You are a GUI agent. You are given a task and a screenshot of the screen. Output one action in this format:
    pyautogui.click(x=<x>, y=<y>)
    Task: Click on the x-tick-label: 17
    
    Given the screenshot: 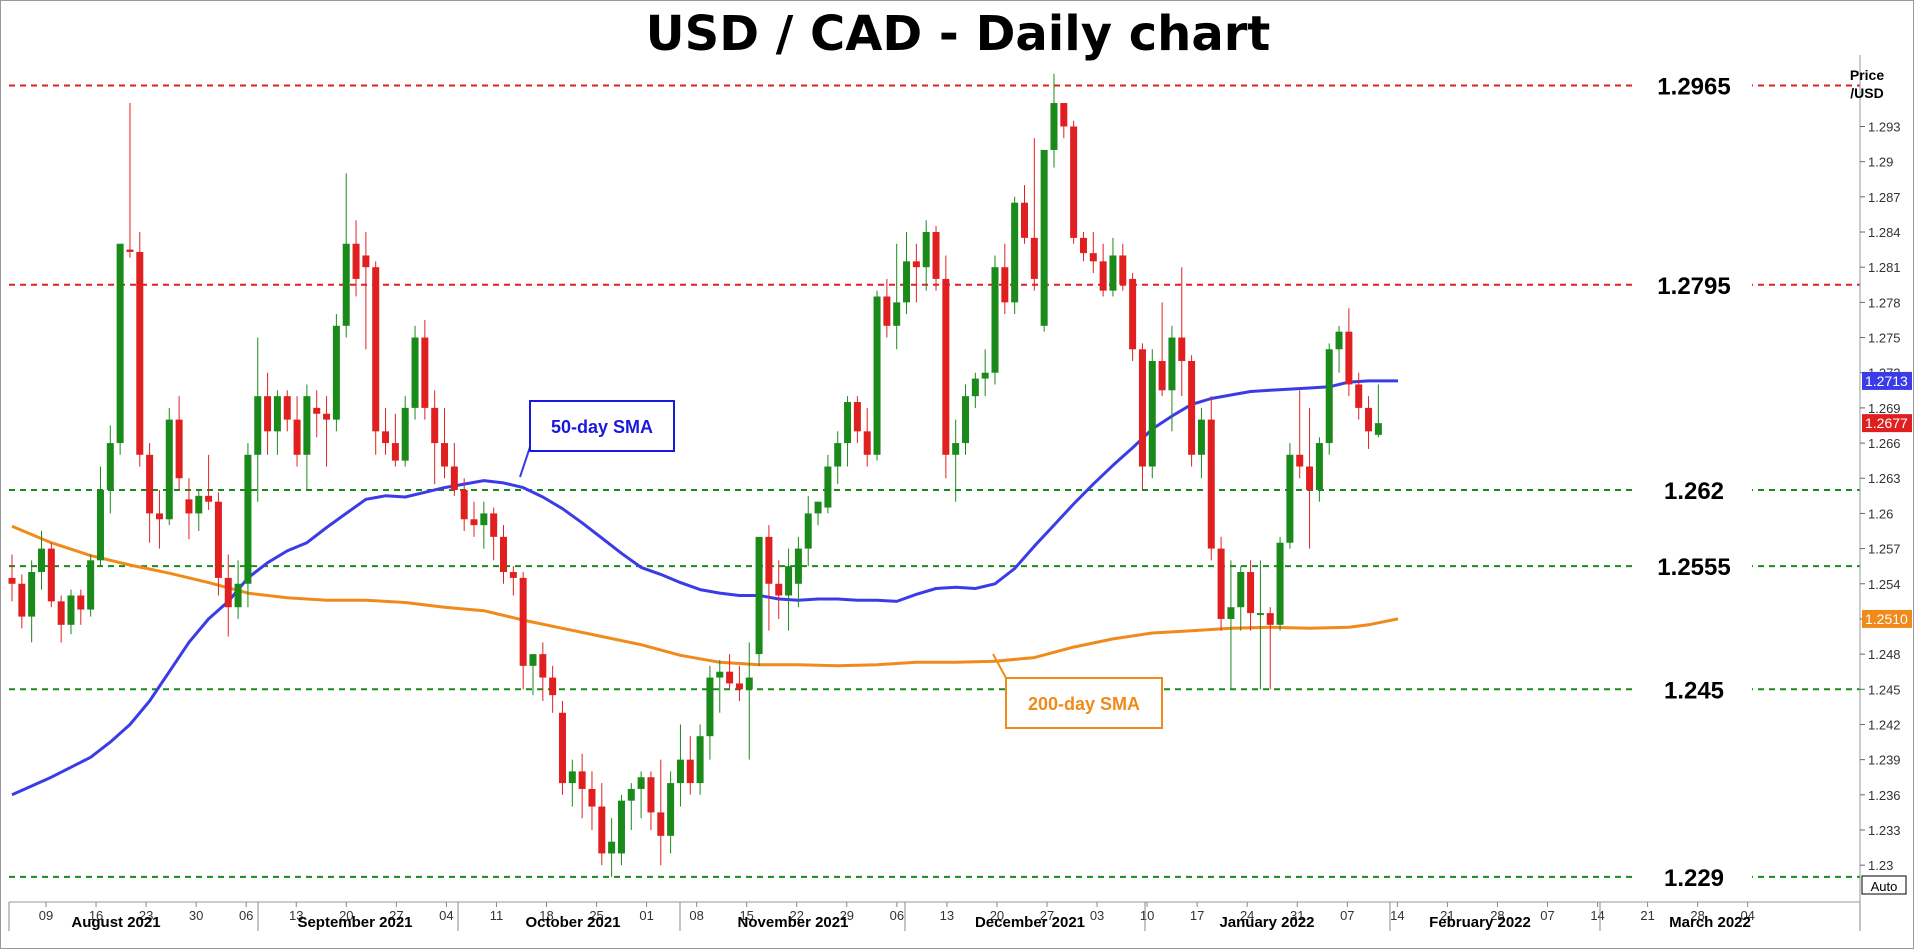 What is the action you would take?
    pyautogui.click(x=1197, y=915)
    